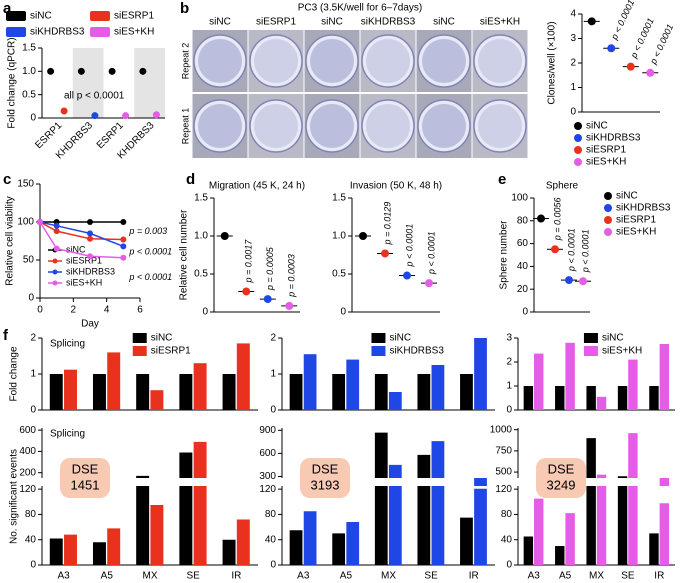  What do you see at coordinates (292, 276) in the screenshot?
I see `p-value: p = 0.0003` at bounding box center [292, 276].